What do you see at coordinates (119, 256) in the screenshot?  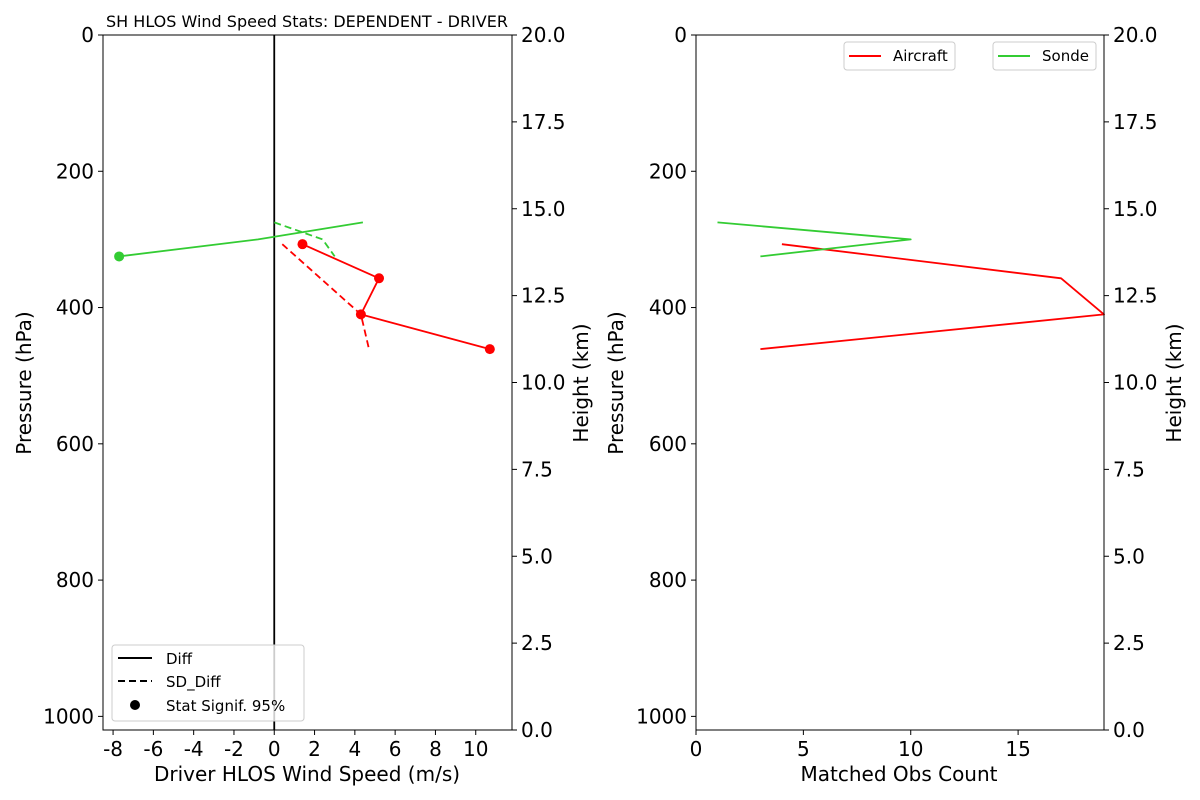 I see `sonde-signif-point` at bounding box center [119, 256].